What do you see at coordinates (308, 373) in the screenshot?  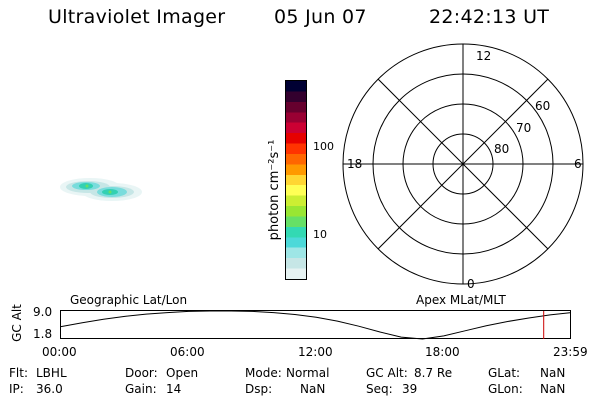 I see `info-mode-value: Normal` at bounding box center [308, 373].